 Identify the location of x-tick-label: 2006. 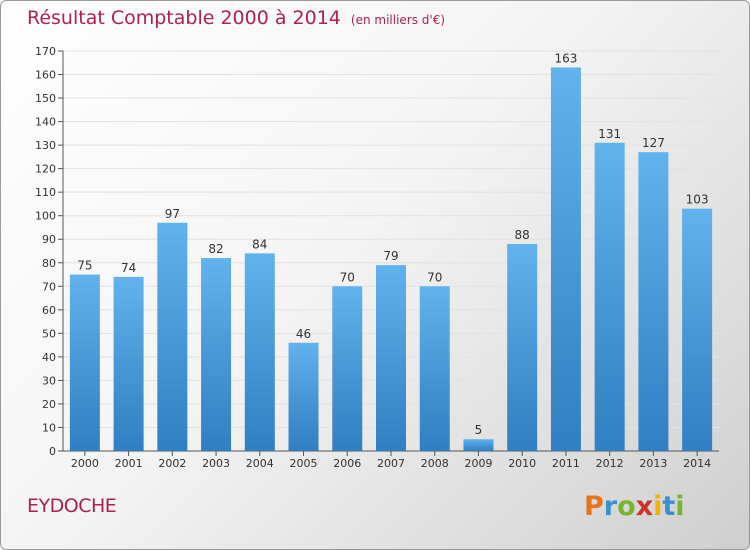
(347, 463).